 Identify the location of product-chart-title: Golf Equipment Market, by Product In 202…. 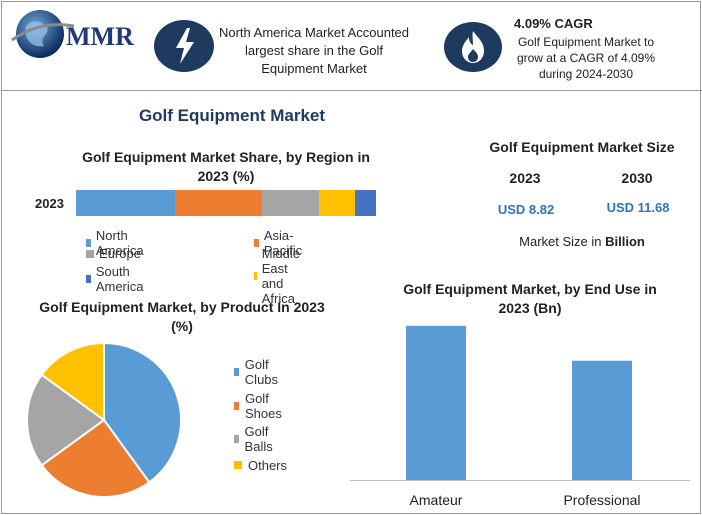
(182, 316).